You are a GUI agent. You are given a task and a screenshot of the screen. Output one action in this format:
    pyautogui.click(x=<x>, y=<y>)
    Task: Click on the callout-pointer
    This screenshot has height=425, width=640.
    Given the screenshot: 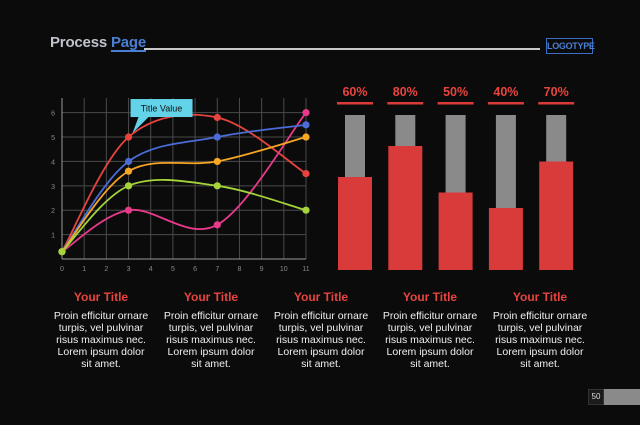 What is the action you would take?
    pyautogui.click(x=140, y=125)
    